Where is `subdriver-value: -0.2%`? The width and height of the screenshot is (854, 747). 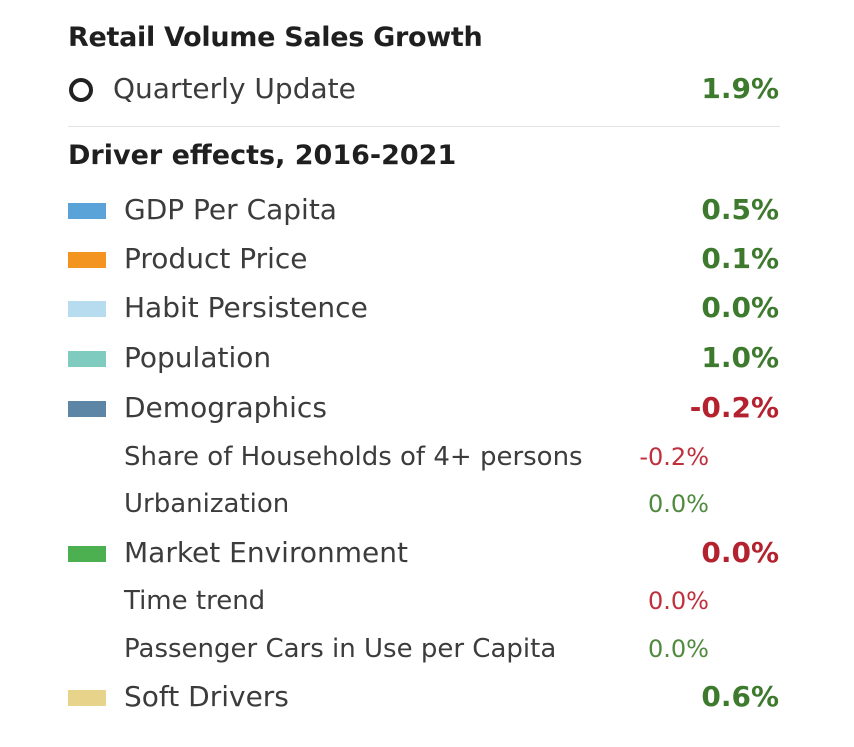 subdriver-value: -0.2% is located at coordinates (674, 457).